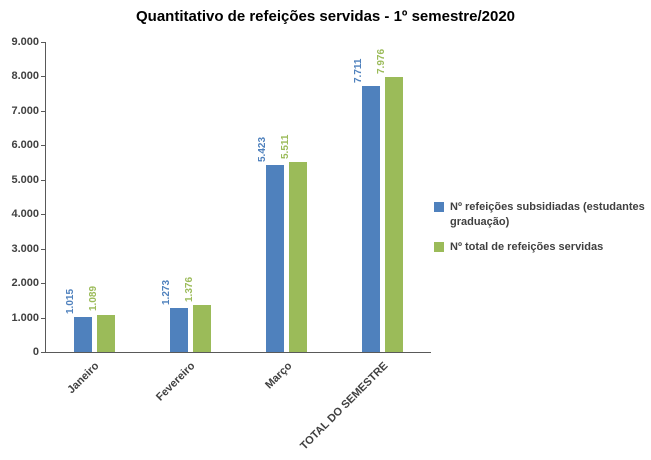 This screenshot has height=460, width=651. I want to click on y-axis-tick-label: 8.000, so click(25, 76).